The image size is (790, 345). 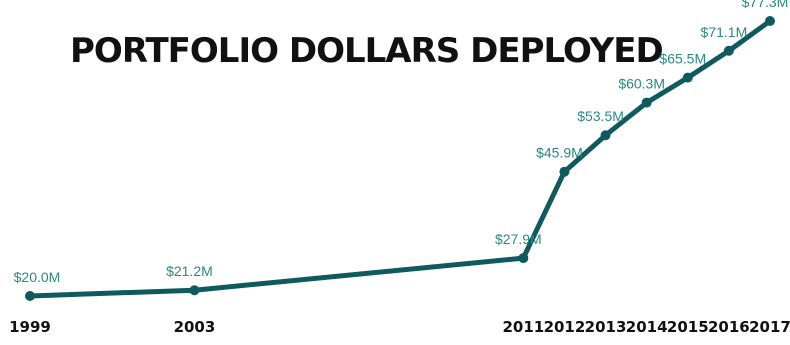 I want to click on x-tick-label-2015: 2015, so click(x=688, y=327).